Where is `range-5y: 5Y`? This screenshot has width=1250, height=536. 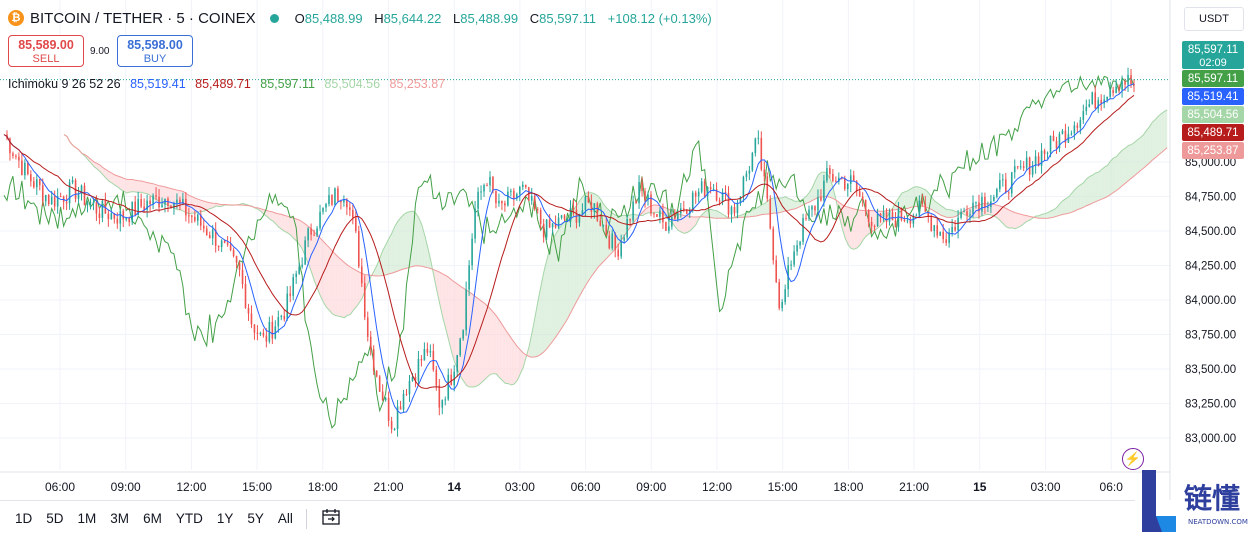
range-5y: 5Y is located at coordinates (255, 518).